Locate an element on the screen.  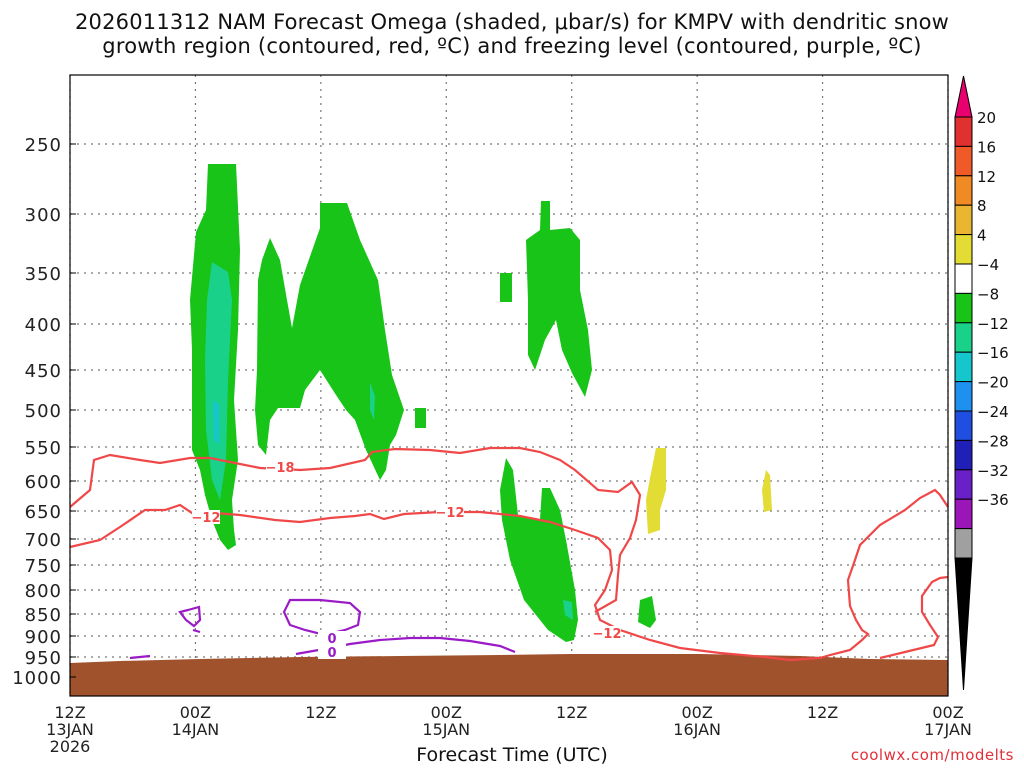
y-tick-label: 300 is located at coordinates (43, 215).